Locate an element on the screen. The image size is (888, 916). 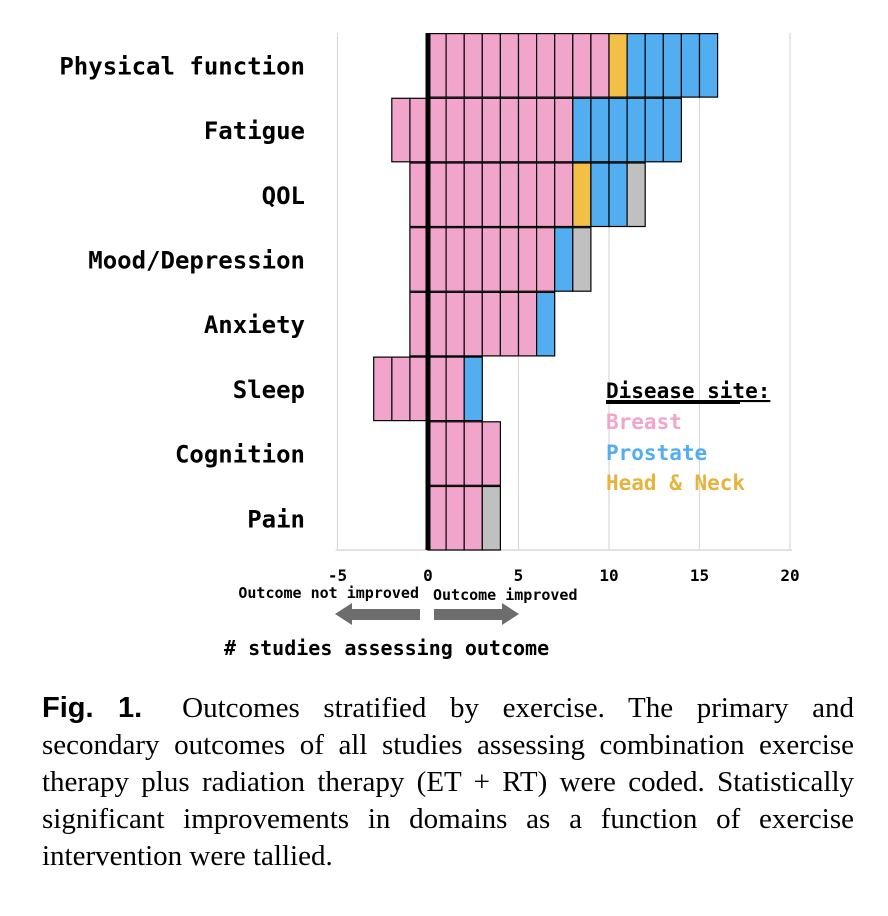
x-tick-label: 10 is located at coordinates (608, 575).